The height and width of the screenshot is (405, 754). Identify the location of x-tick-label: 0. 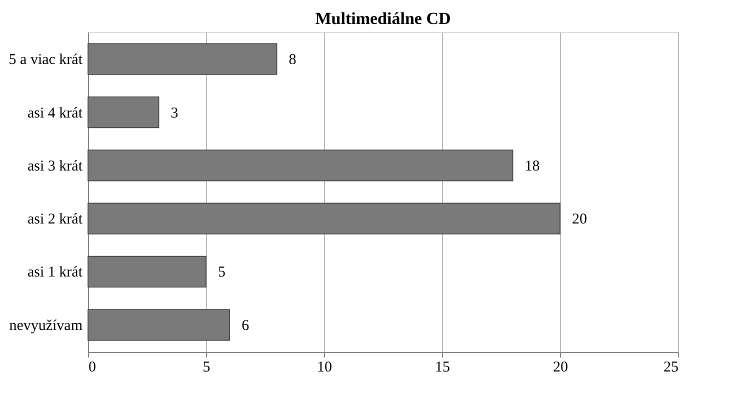
(92, 368).